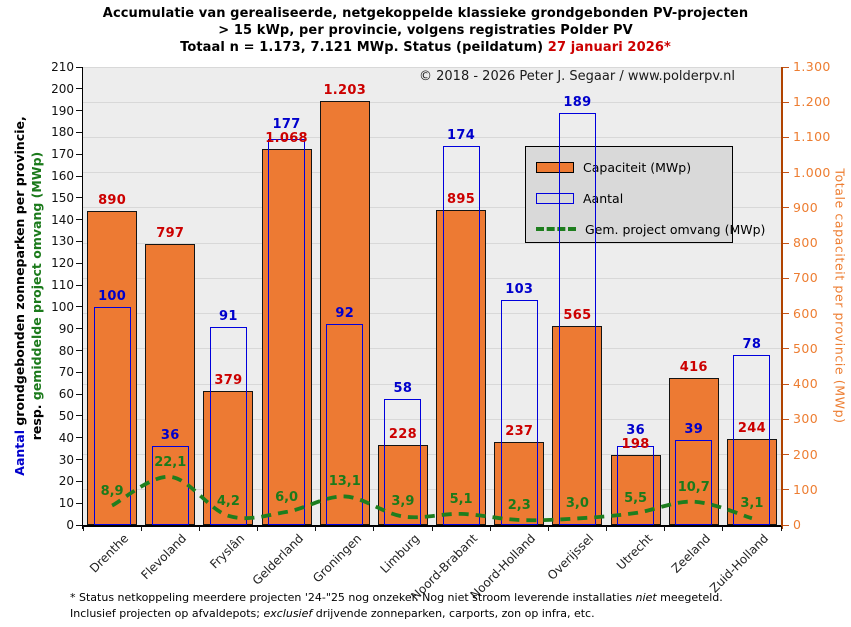 The width and height of the screenshot is (851, 627). I want to click on capacity-value-label: 890, so click(112, 201).